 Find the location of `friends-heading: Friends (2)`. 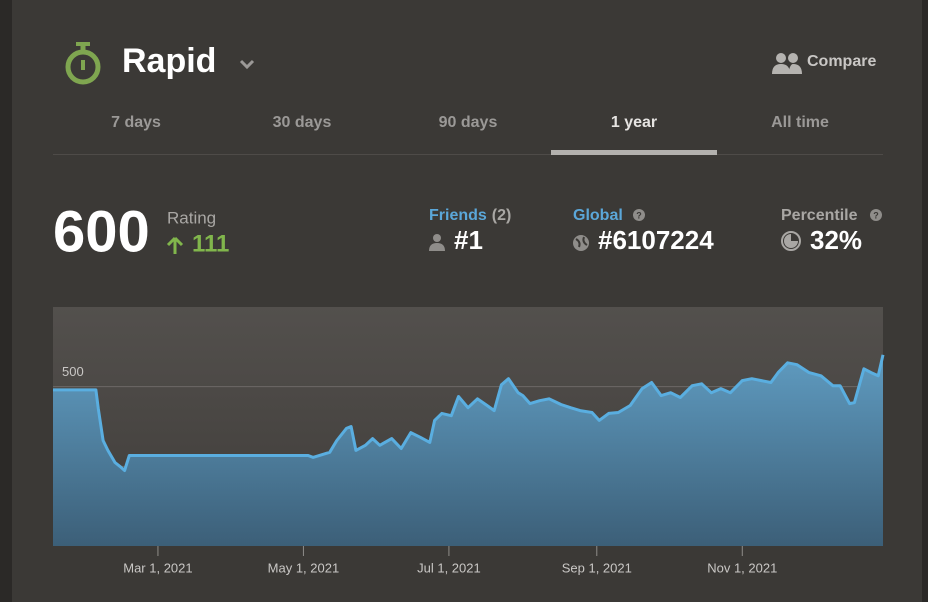

friends-heading: Friends (2) is located at coordinates (470, 215).